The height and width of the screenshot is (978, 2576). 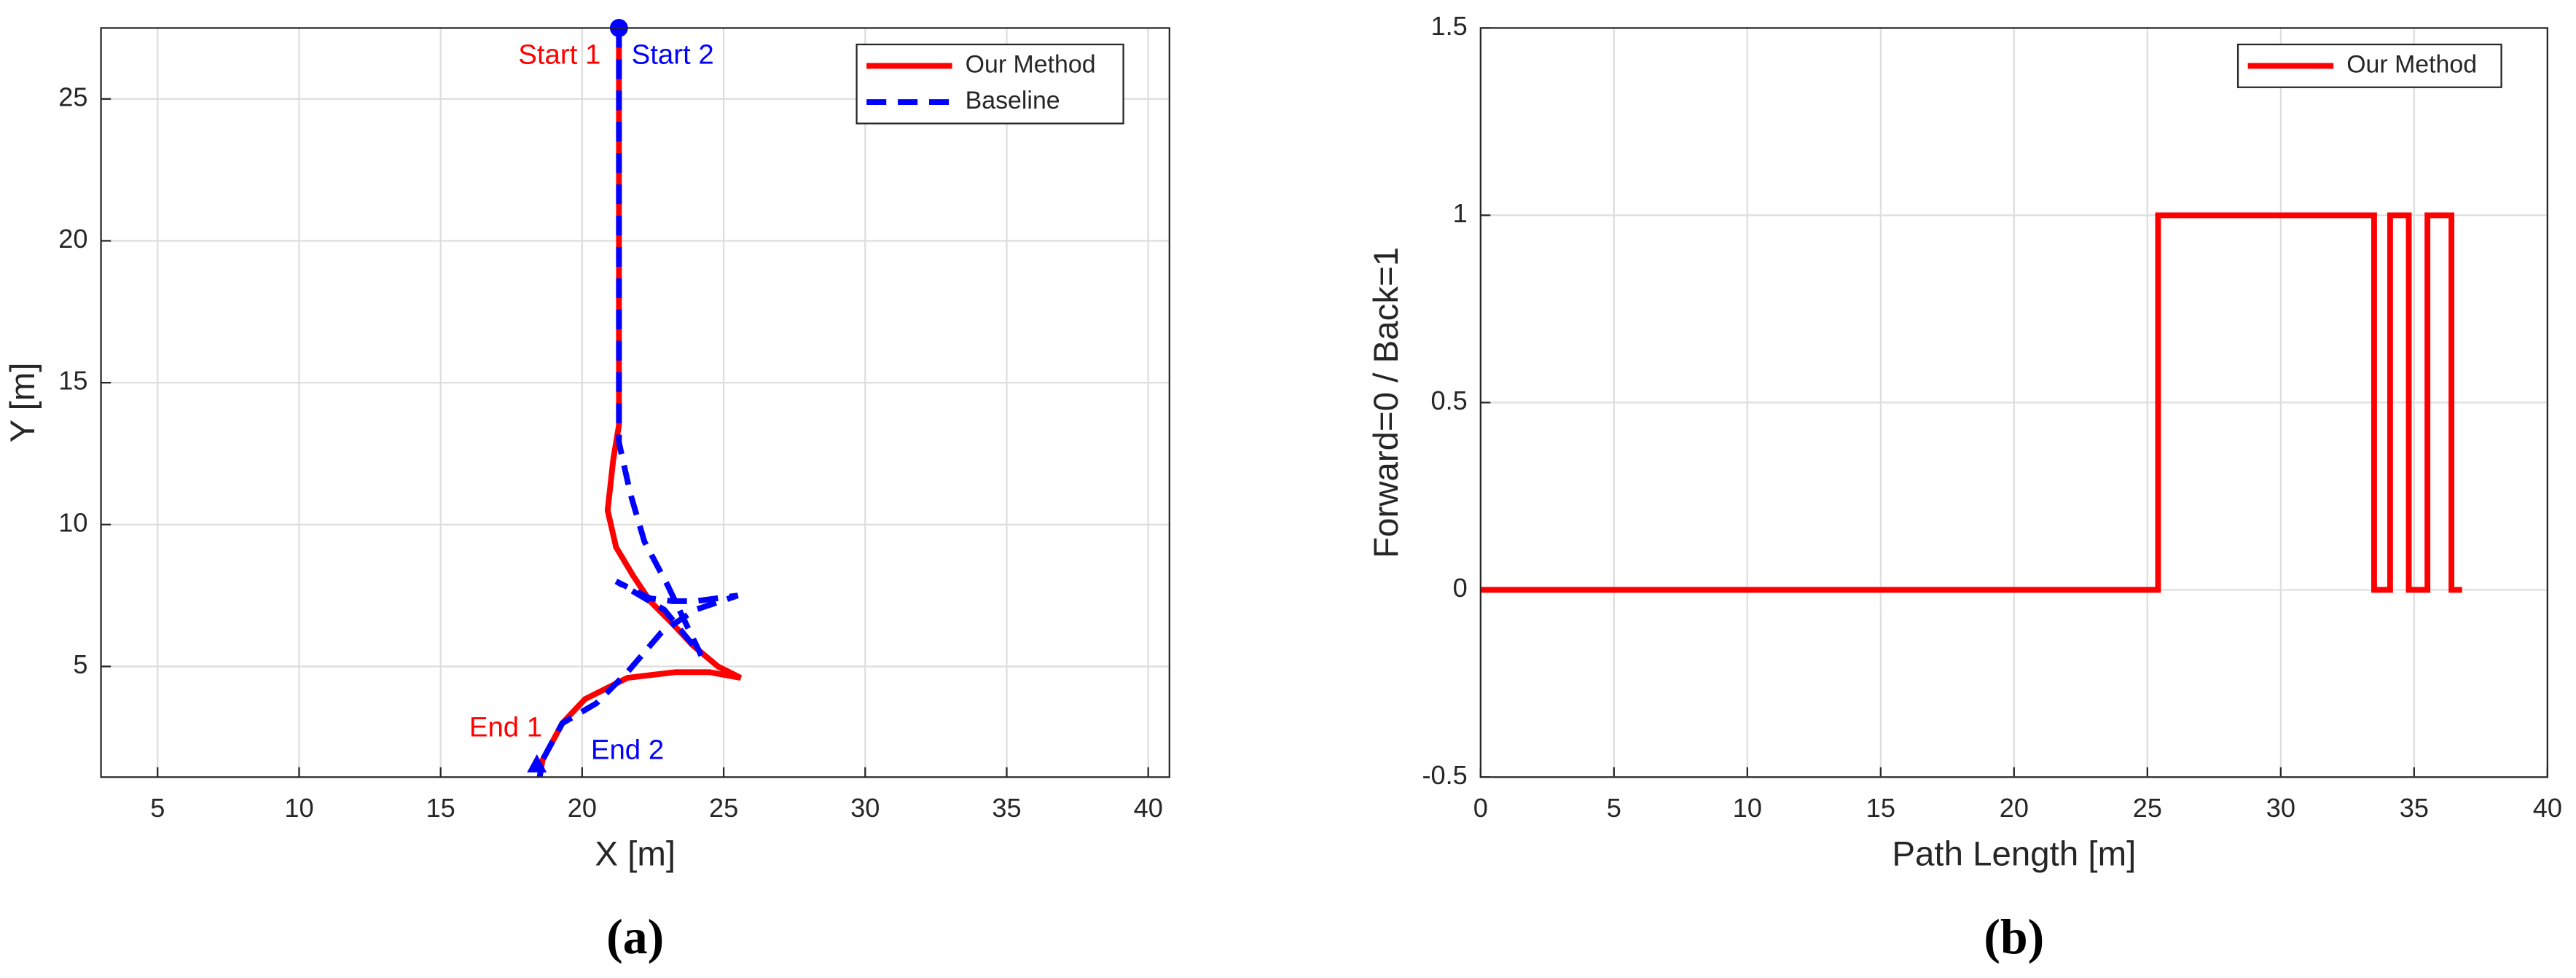 I want to click on y-tick-label: 20, so click(x=72, y=239).